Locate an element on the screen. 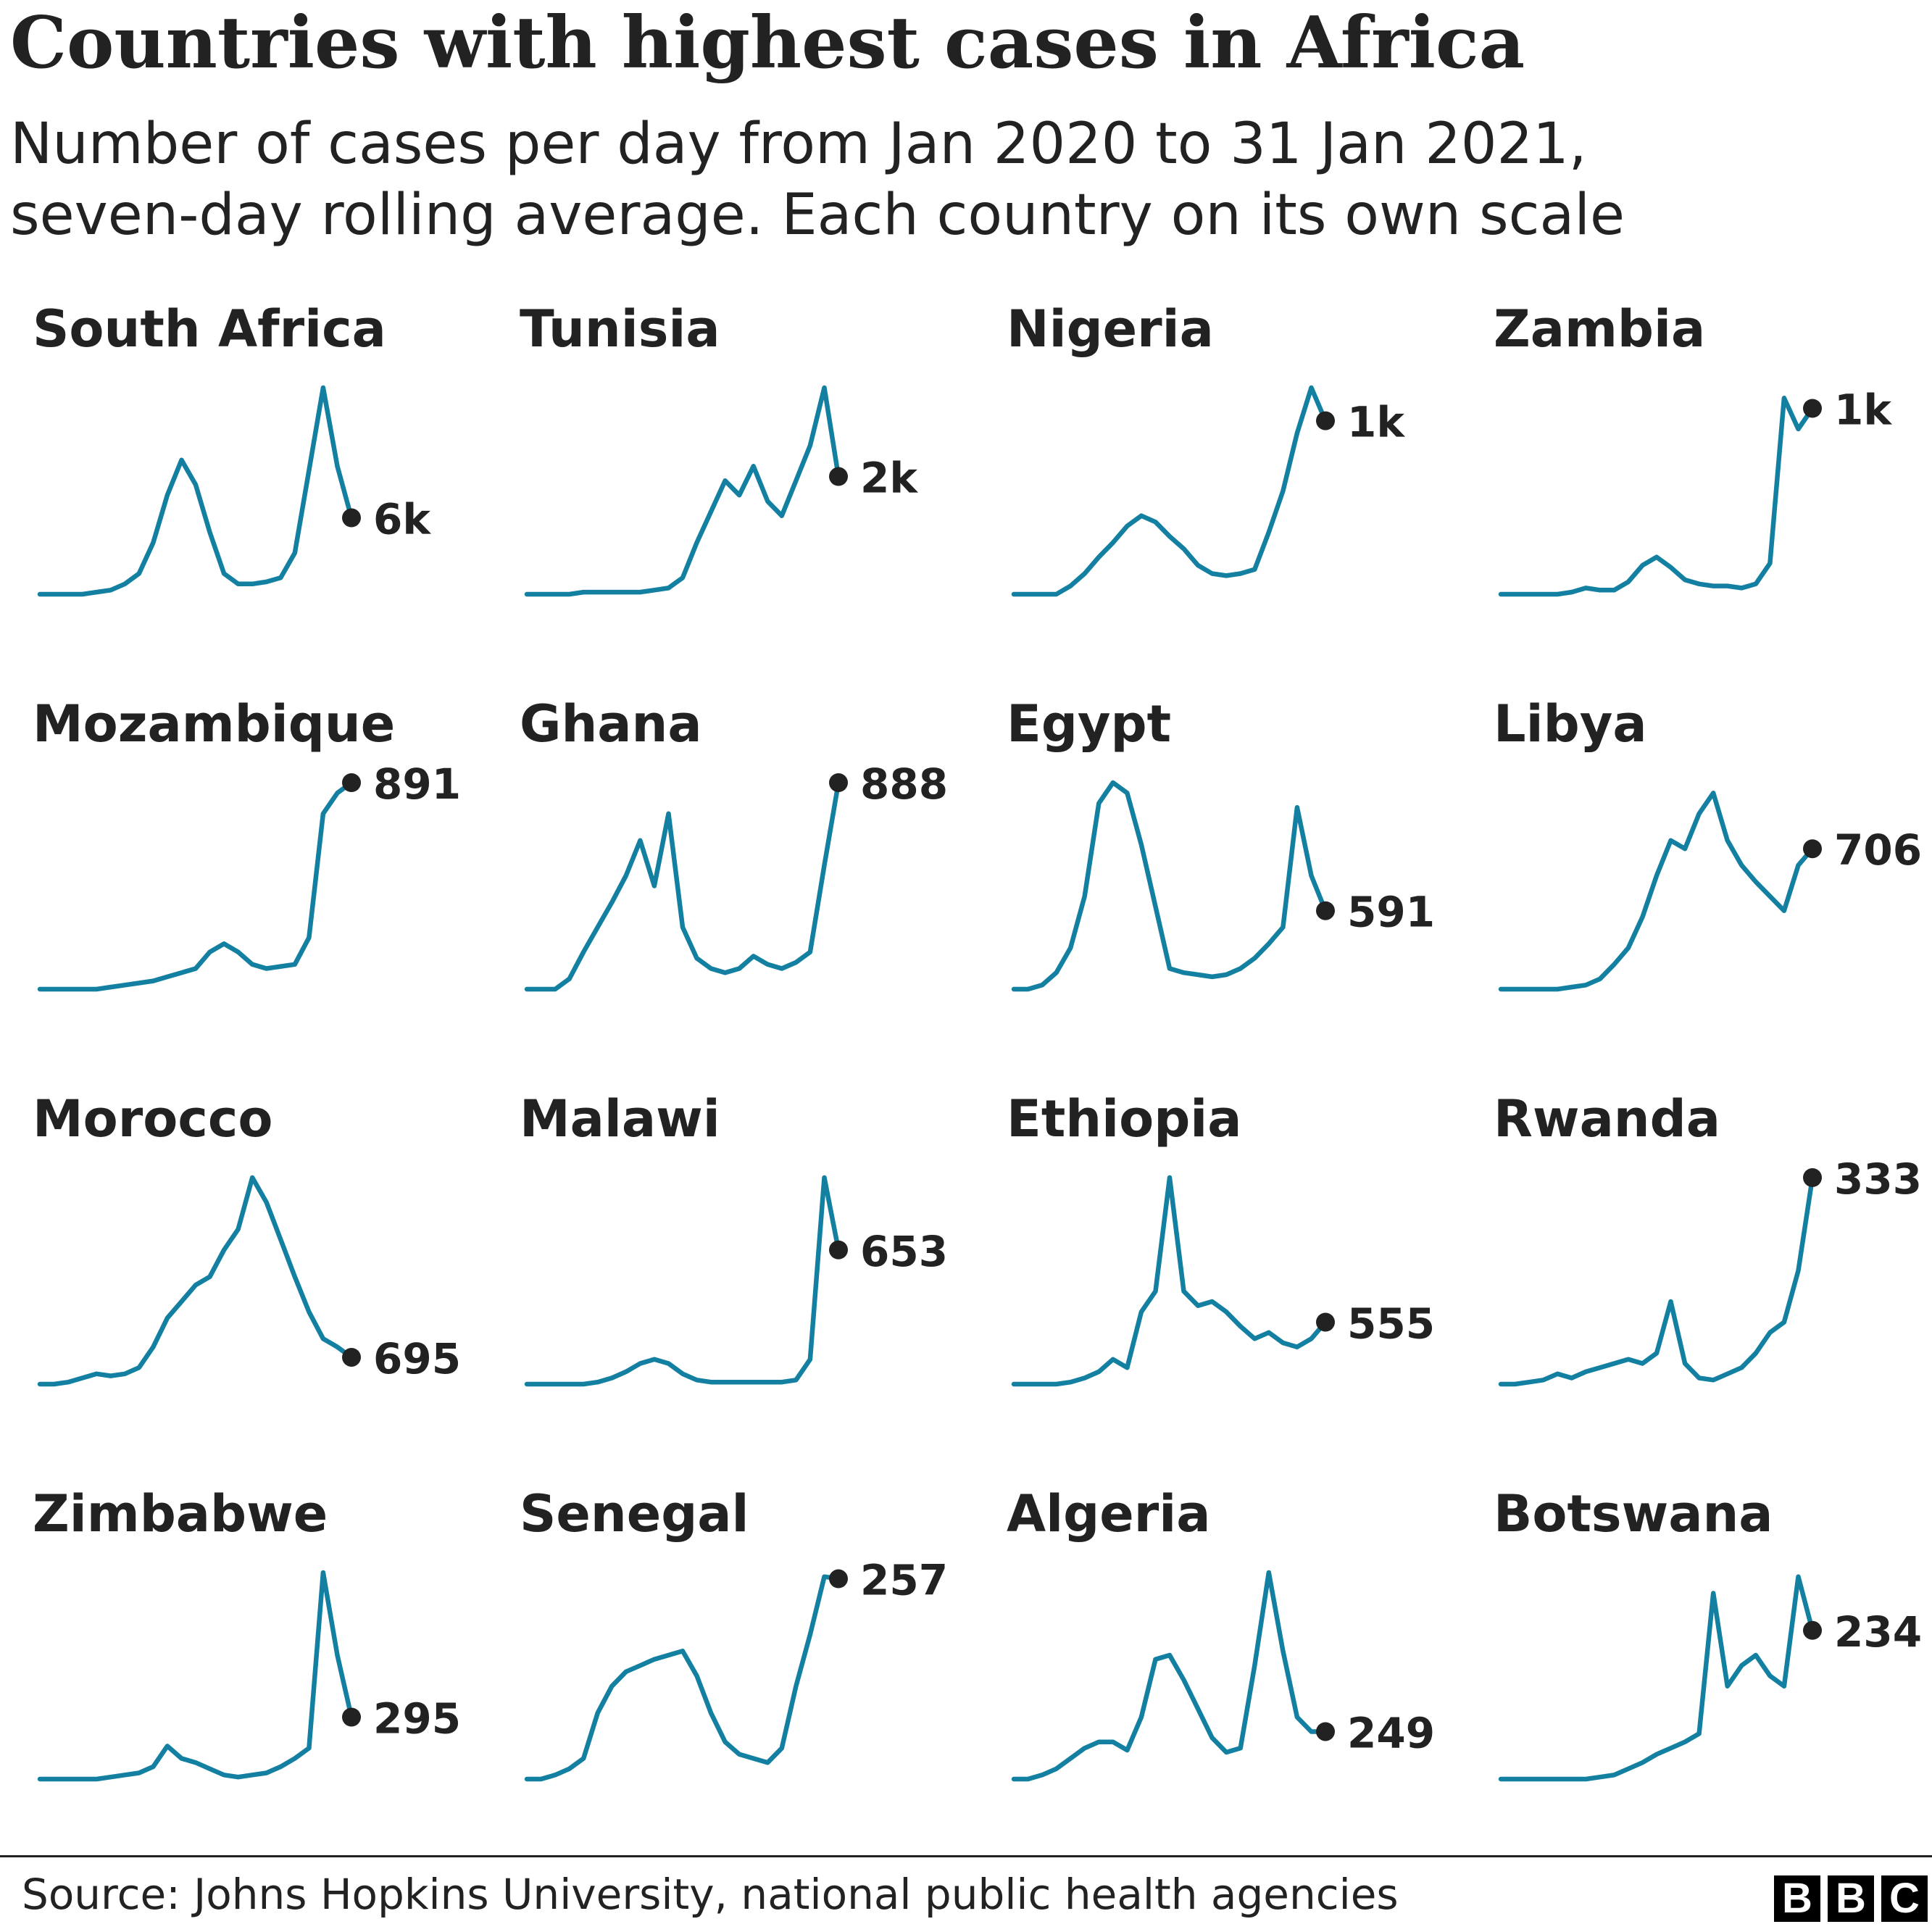 The height and width of the screenshot is (1932, 1932). latest-value-label: 695 is located at coordinates (417, 1358).